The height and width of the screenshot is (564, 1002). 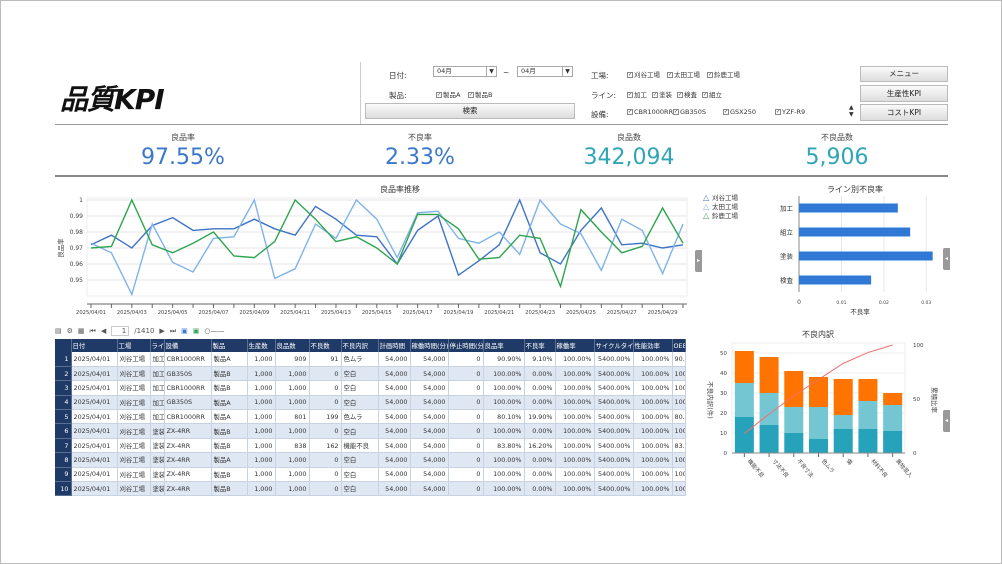 I want to click on gear-icon: ⚙, so click(x=69, y=331).